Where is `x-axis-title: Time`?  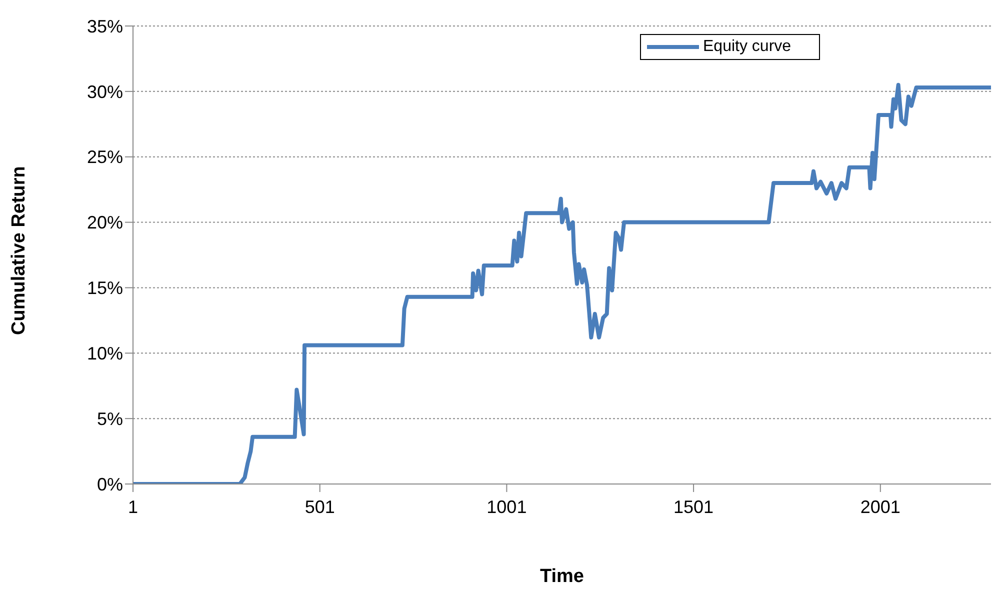 x-axis-title: Time is located at coordinates (562, 576).